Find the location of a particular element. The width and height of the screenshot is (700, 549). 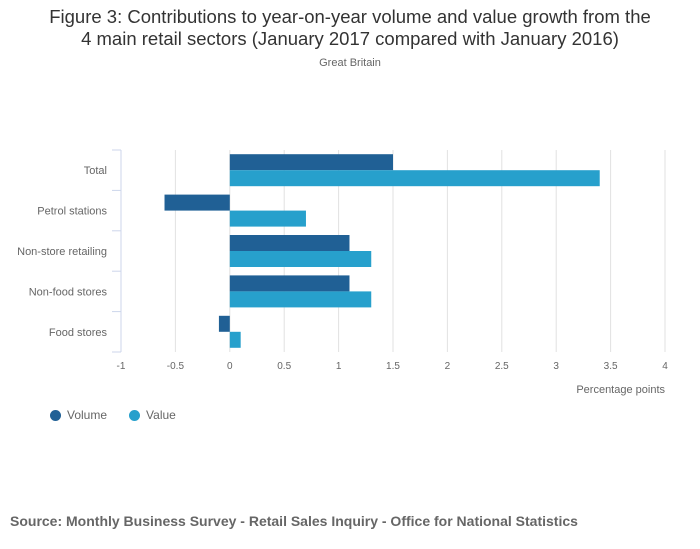

x-tick-label: 1 is located at coordinates (339, 366).